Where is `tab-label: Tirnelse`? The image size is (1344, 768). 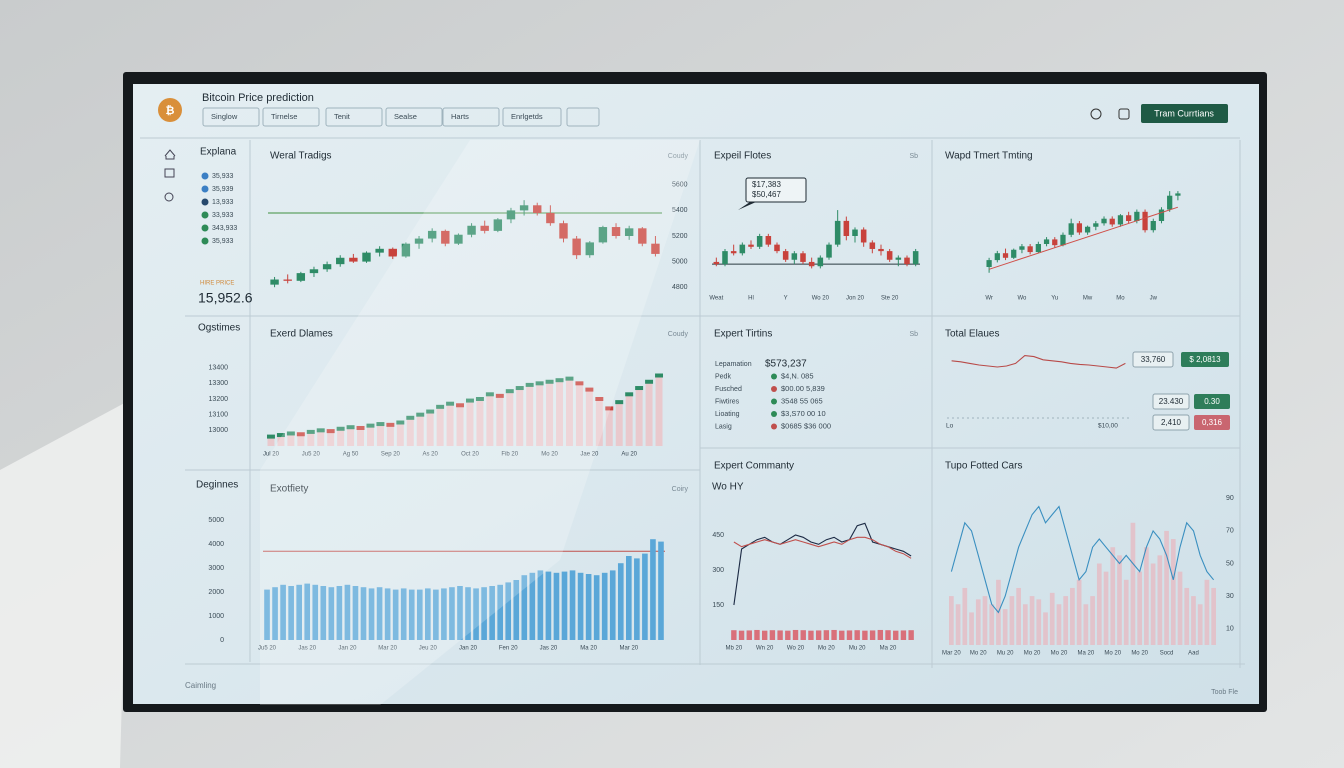
tab-label: Tirnelse is located at coordinates (284, 116).